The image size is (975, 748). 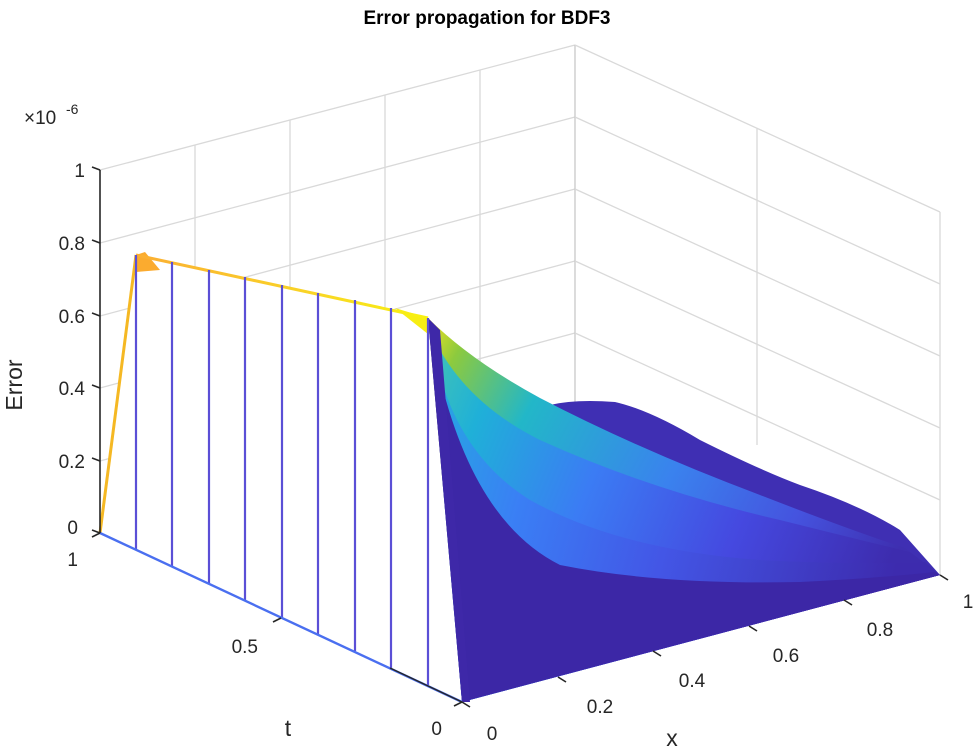 I want to click on svg-text: 0.5, so click(x=245, y=647).